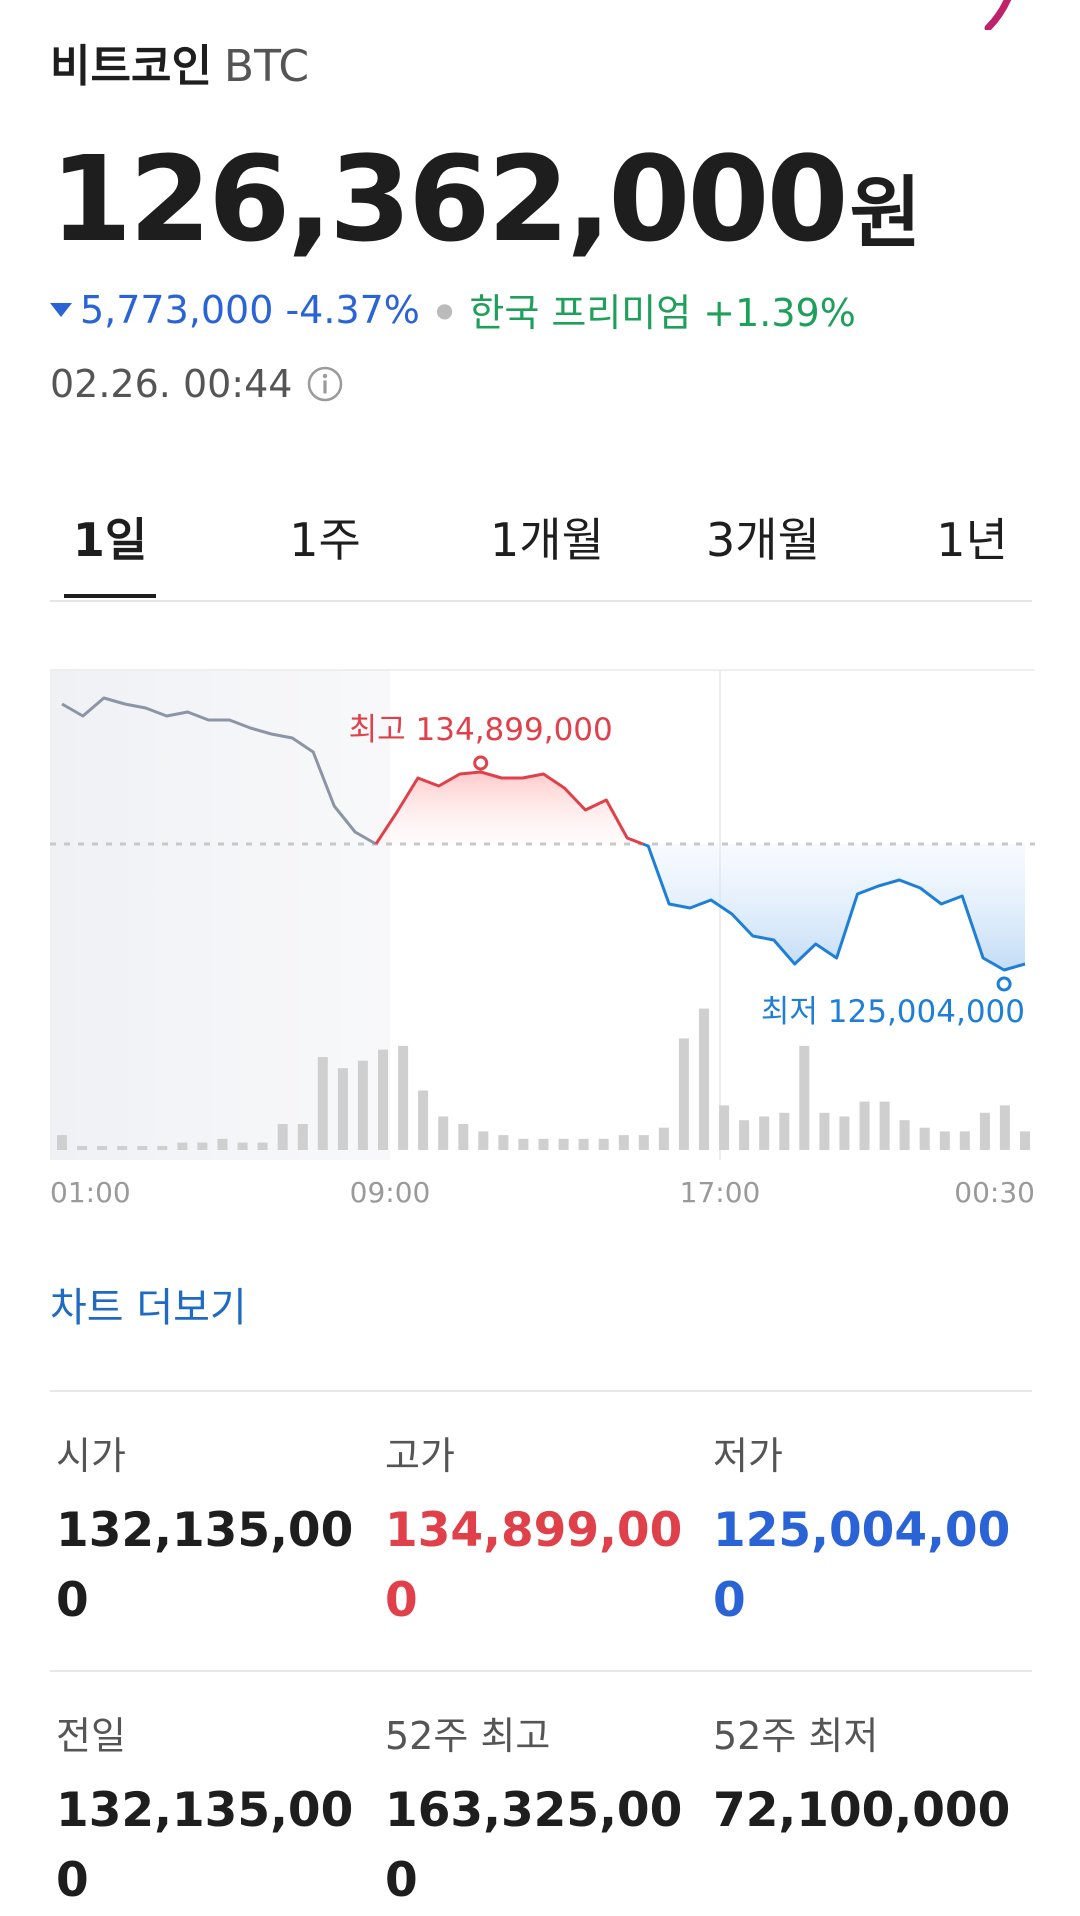  Describe the element at coordinates (90, 1192) in the screenshot. I see `x-tick-label: 01:00` at that location.